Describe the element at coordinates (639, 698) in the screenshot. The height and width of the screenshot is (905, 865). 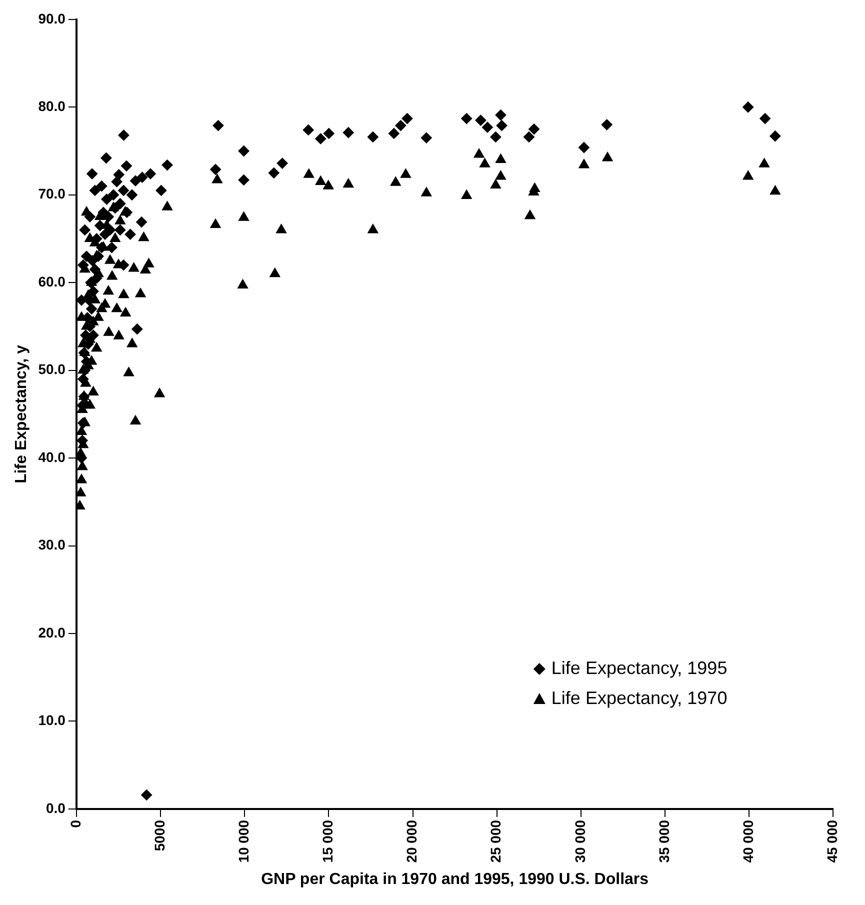
I see `legend-label: Life Expectancy, 1970` at that location.